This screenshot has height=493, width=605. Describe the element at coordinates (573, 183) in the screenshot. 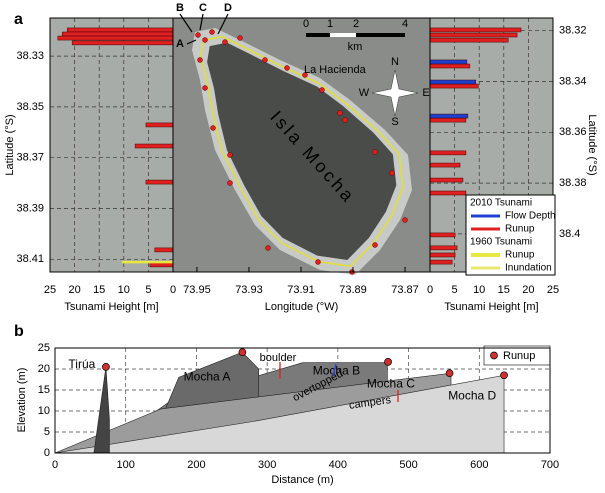

I see `y-tick-label: 38.38` at that location.